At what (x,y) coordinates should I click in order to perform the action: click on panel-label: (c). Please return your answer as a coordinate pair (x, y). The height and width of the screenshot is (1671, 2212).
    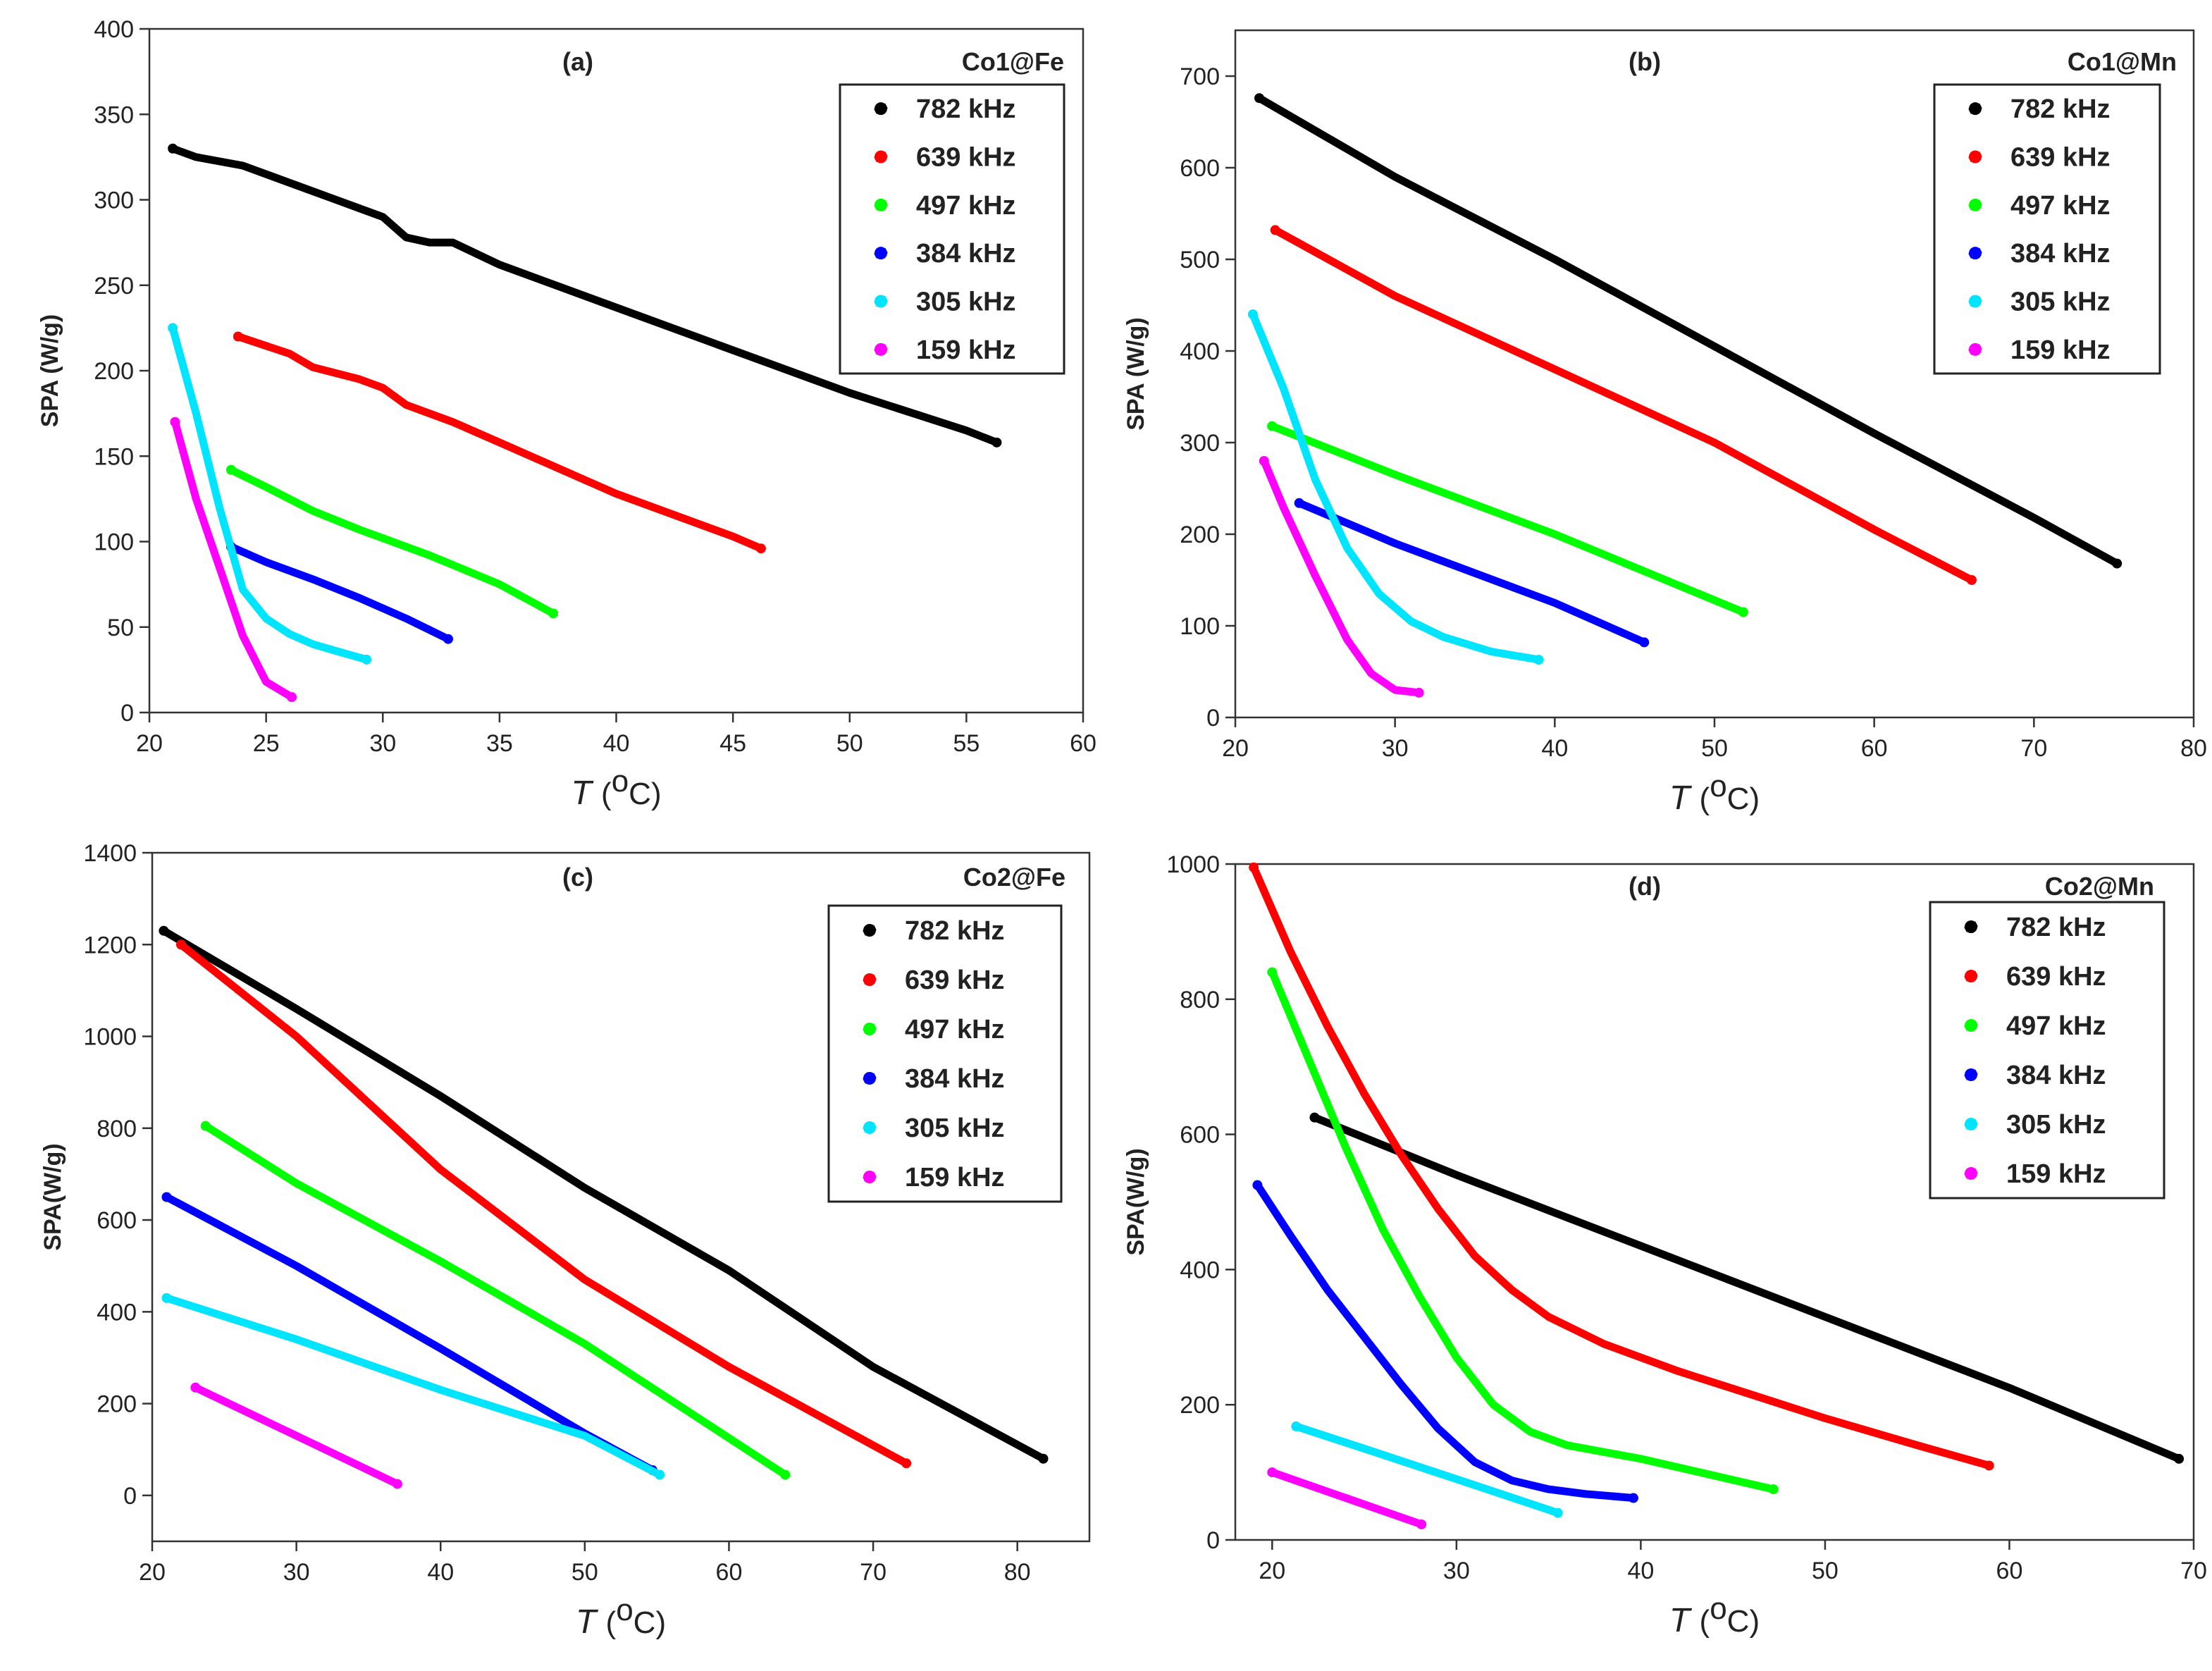
    Looking at the image, I should click on (577, 877).